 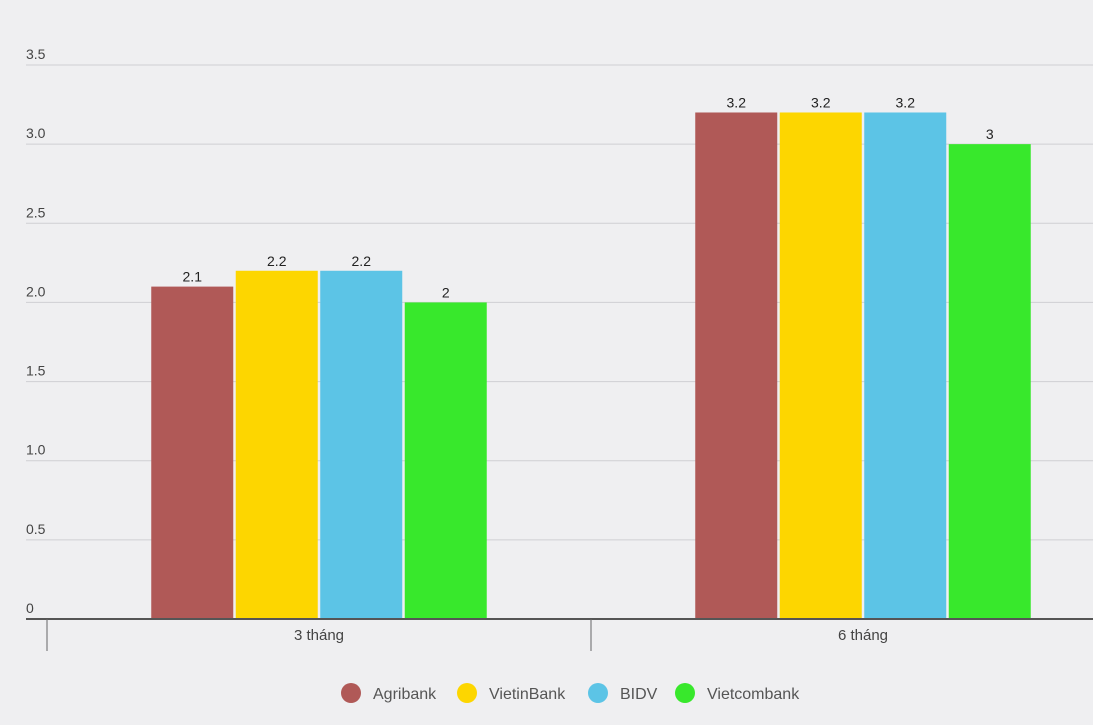 What do you see at coordinates (36, 212) in the screenshot?
I see `y-tick-label: 2.5` at bounding box center [36, 212].